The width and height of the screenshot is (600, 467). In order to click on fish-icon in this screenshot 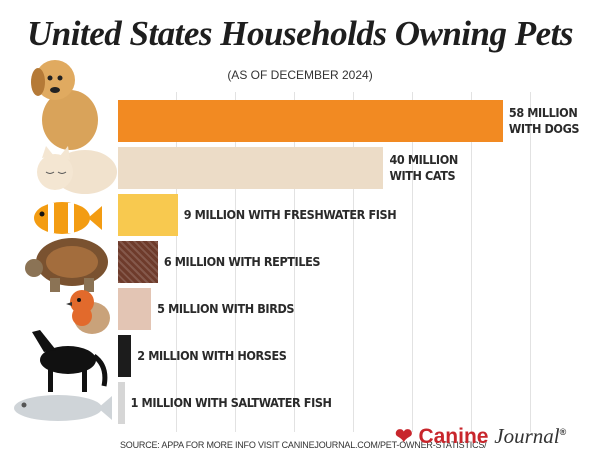, I will do `click(68, 218)`.